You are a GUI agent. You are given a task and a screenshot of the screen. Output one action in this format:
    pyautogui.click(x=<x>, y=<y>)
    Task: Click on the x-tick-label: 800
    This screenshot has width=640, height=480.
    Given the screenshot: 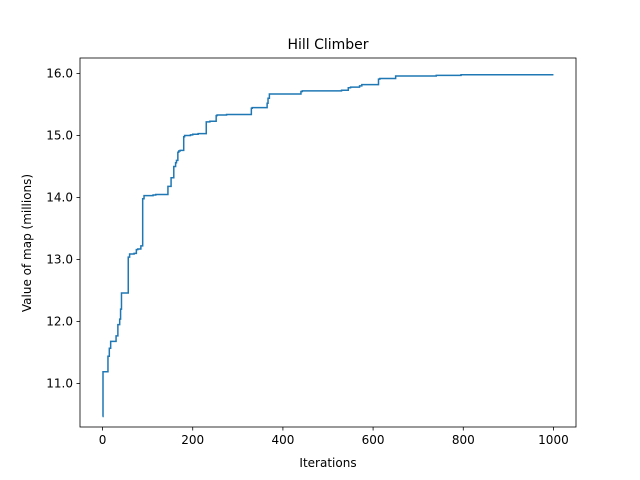 What is the action you would take?
    pyautogui.click(x=463, y=440)
    